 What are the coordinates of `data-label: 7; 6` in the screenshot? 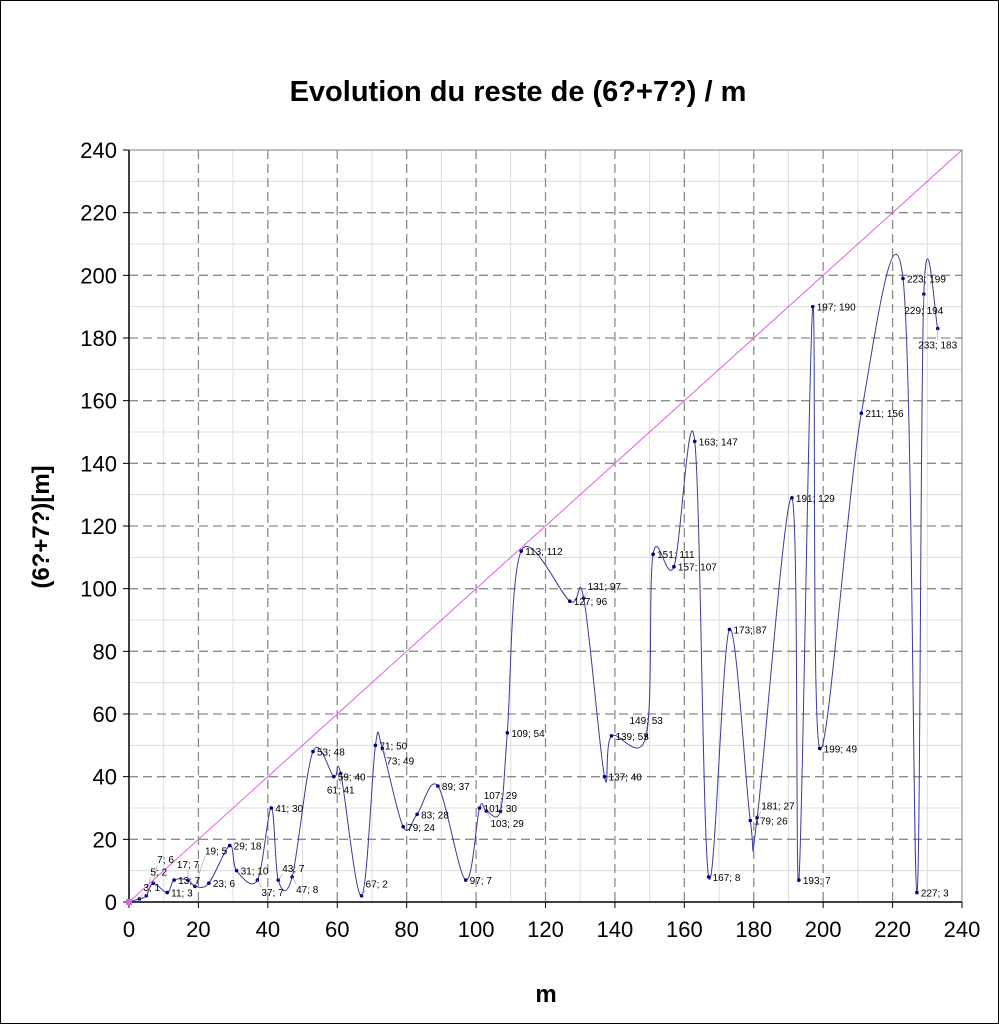 It's located at (165, 860).